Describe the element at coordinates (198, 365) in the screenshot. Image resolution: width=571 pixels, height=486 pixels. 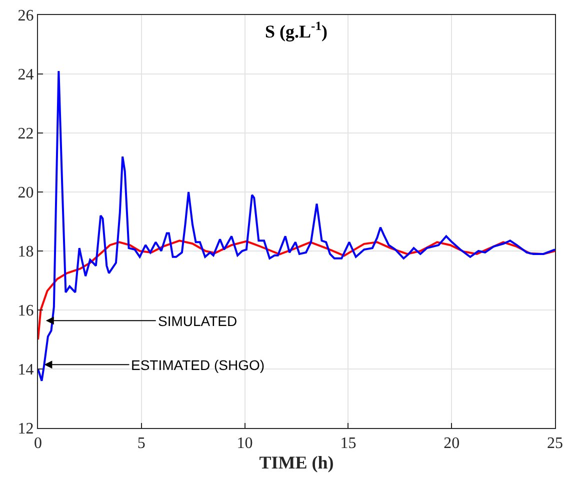
I see `annotation: ESTIMATED (SHGO)` at that location.